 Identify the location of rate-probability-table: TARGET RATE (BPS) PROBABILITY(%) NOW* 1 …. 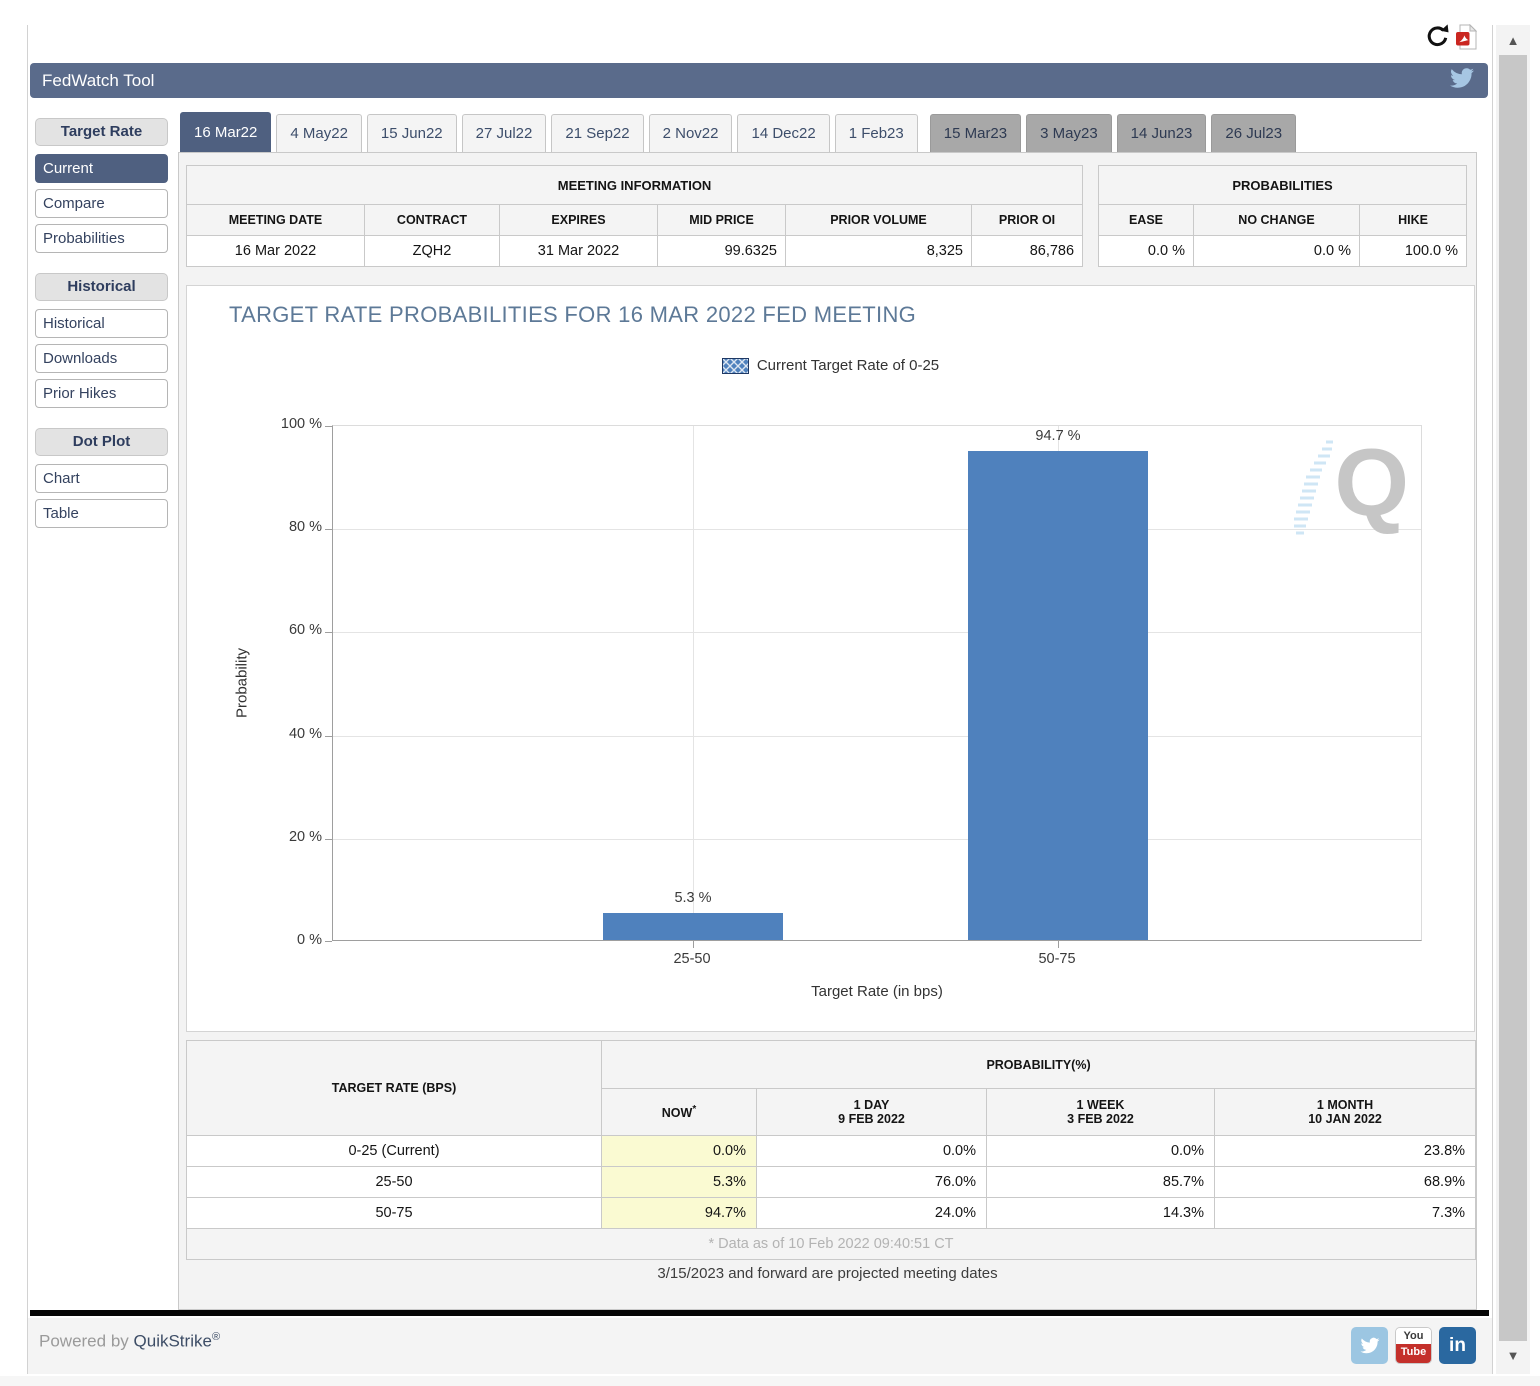
(831, 1150).